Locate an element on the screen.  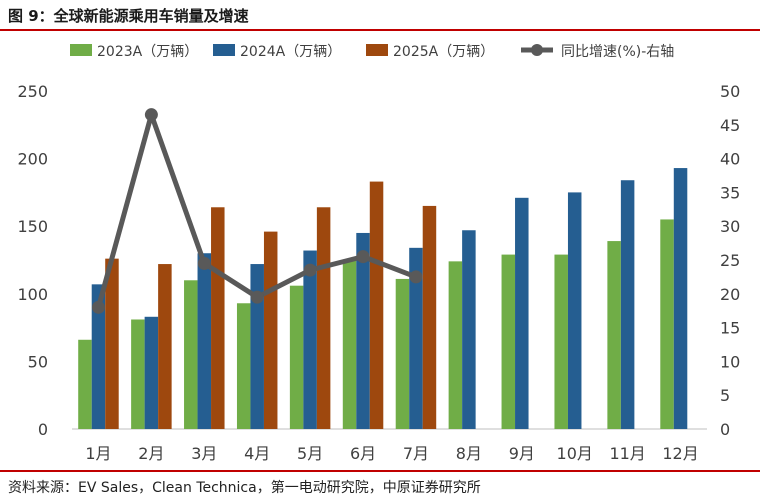
x-tick-label: 5月 is located at coordinates (310, 453).